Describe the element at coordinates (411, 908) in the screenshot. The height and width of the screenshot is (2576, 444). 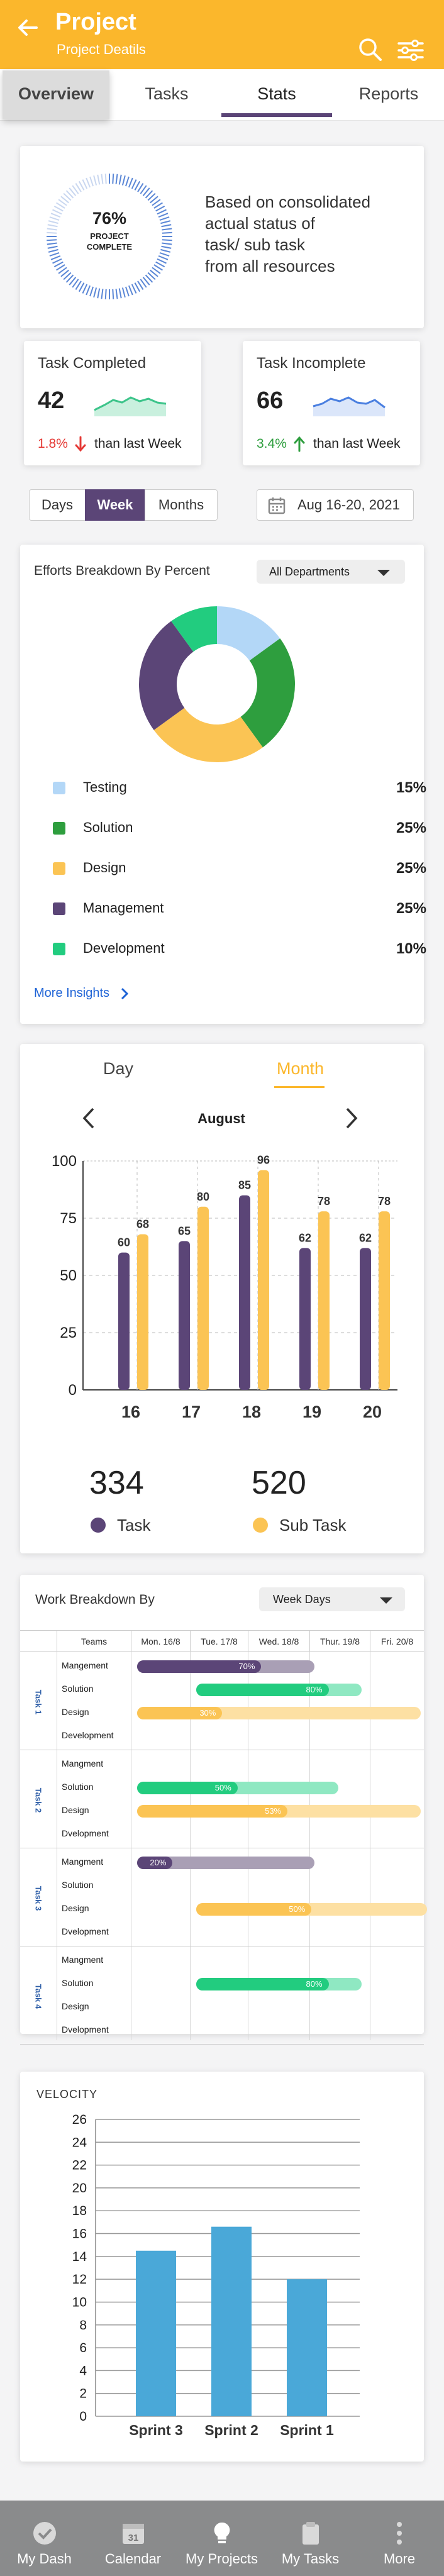
I see `legend-value: 25%` at that location.